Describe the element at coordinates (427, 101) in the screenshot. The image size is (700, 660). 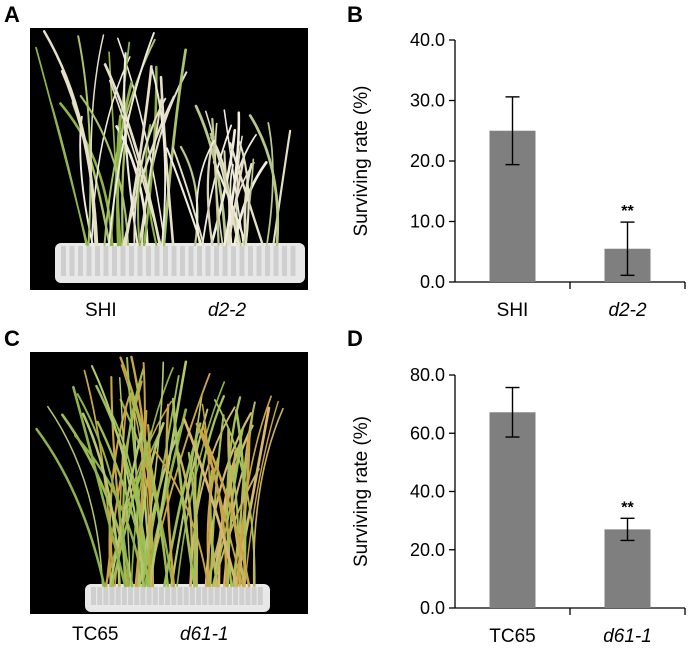
I see `chart-b-y-tick-label: 30.0` at that location.